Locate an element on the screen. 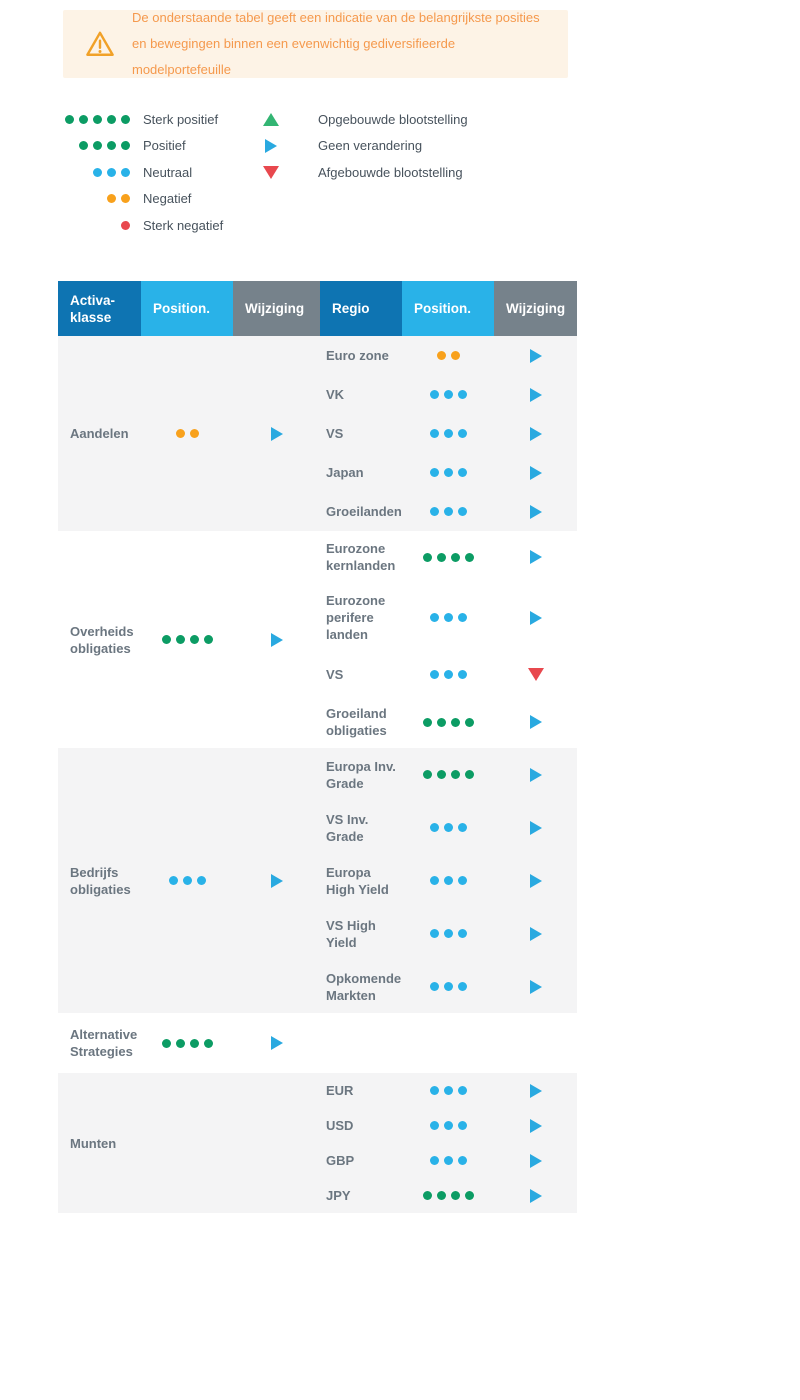 The height and width of the screenshot is (1400, 800). triangle-right-icon is located at coordinates (271, 145).